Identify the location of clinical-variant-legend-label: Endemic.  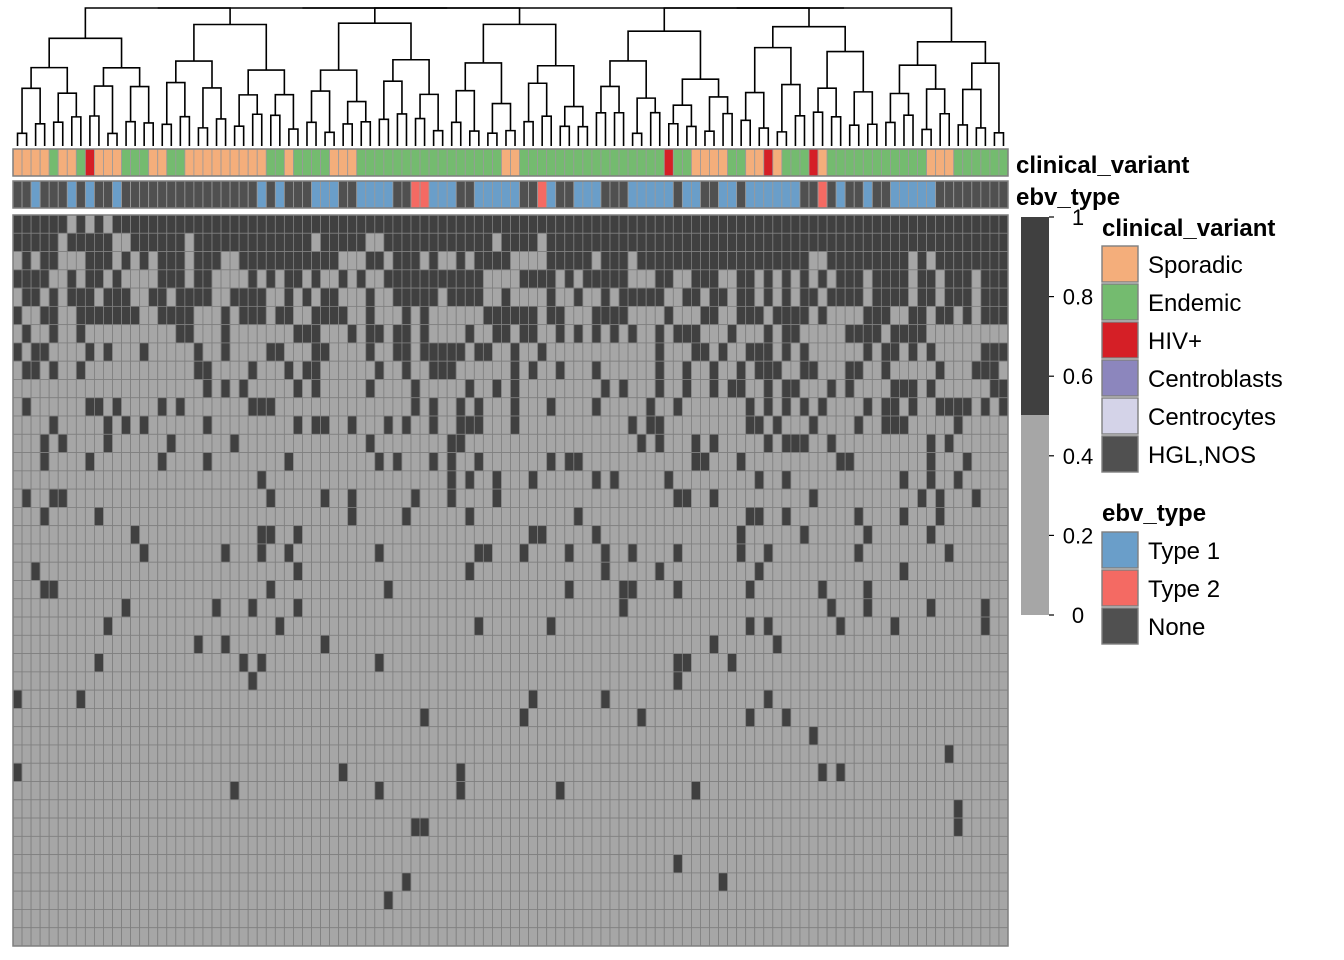
(1194, 303).